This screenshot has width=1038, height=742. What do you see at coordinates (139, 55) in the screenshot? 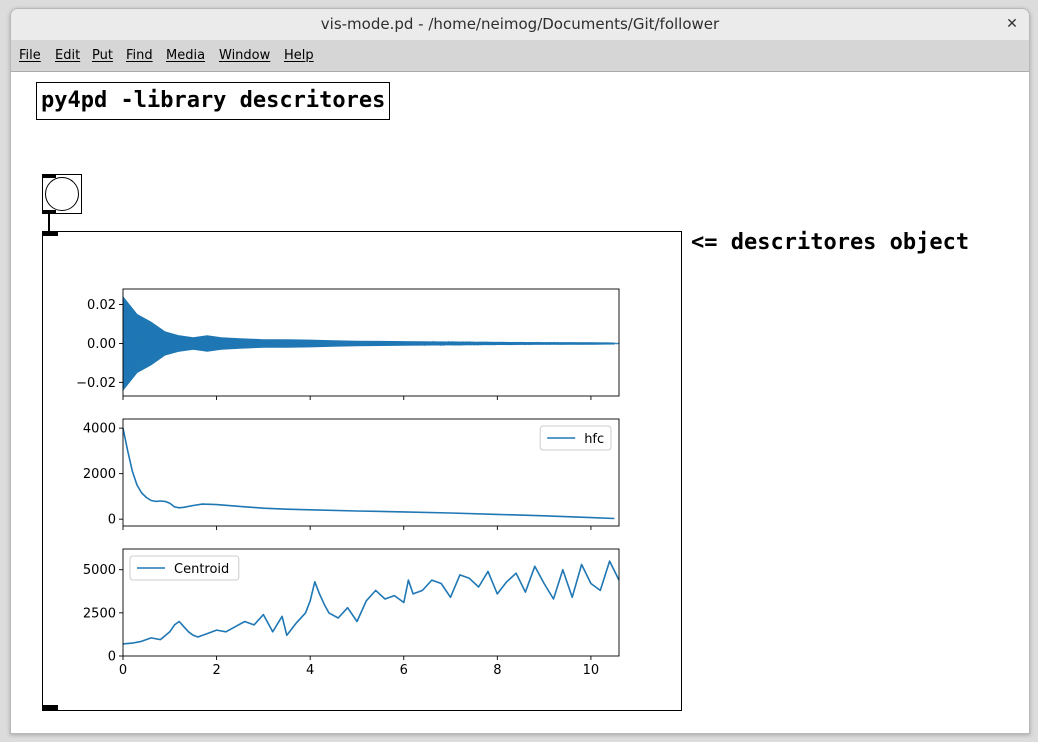
I see `menu-find: Find` at bounding box center [139, 55].